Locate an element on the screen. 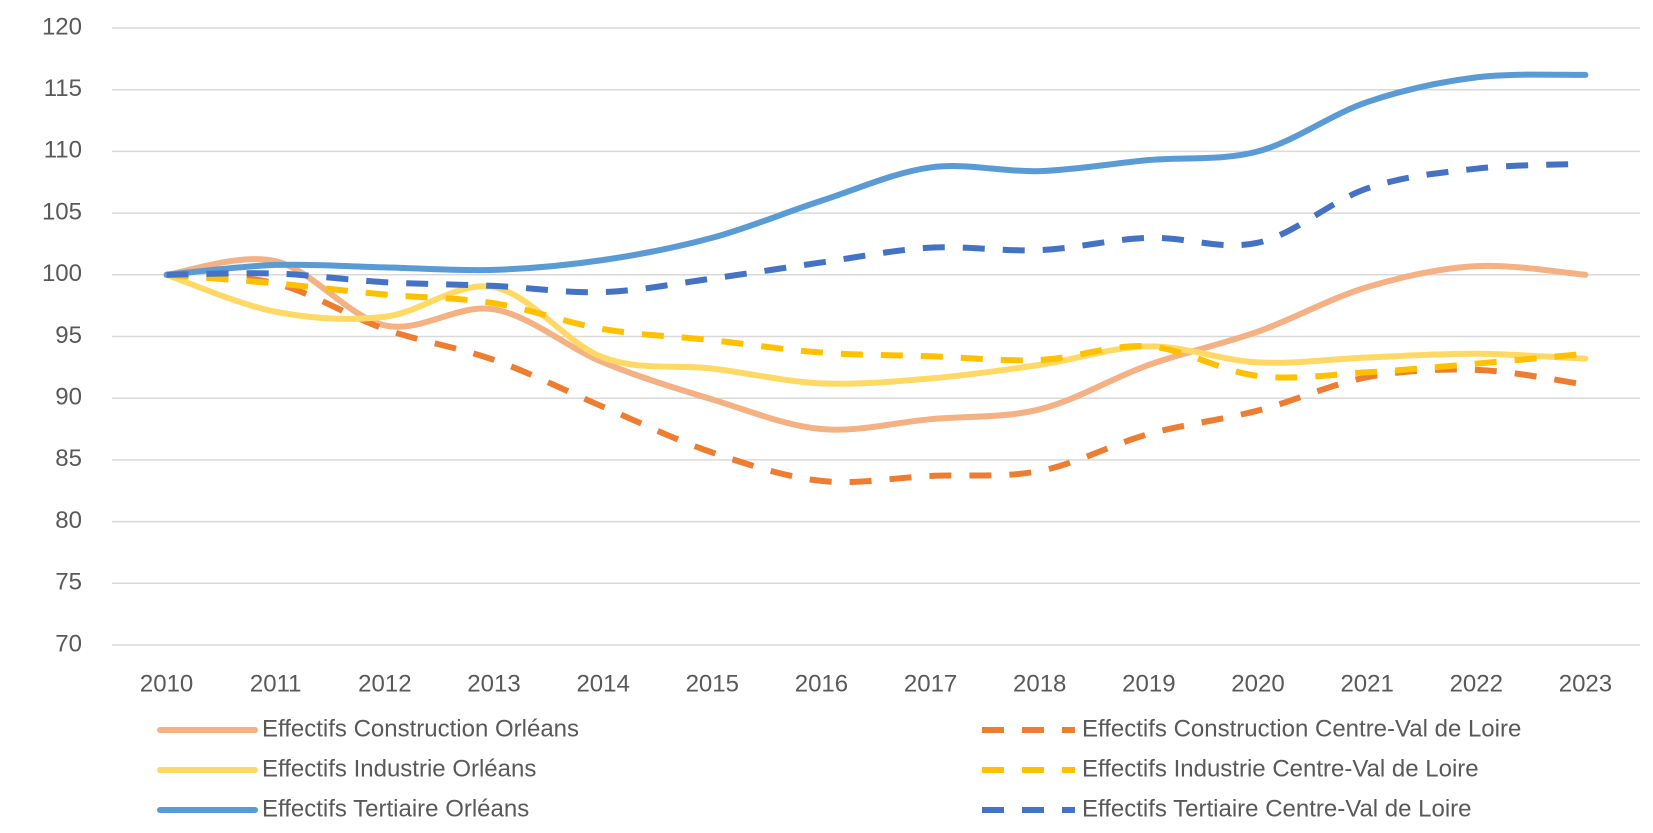  x-tick-label: 2020 is located at coordinates (1257, 683).